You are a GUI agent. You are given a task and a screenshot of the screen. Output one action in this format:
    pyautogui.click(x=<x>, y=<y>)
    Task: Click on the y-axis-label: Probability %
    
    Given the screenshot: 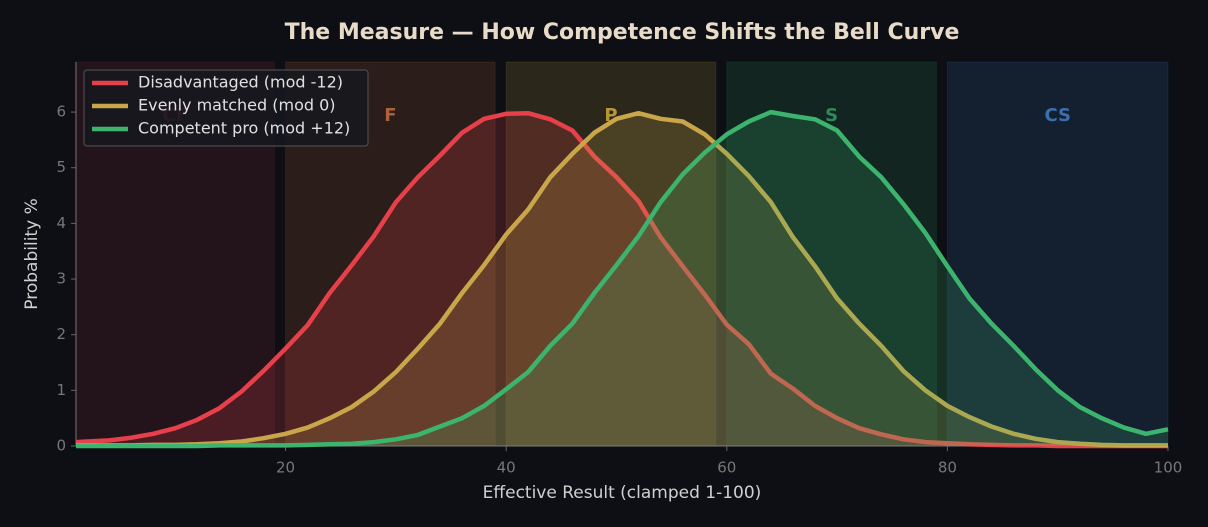 What is the action you would take?
    pyautogui.click(x=32, y=253)
    